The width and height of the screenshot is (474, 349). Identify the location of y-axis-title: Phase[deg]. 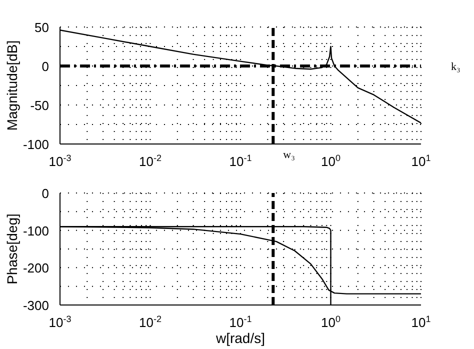
(12, 249).